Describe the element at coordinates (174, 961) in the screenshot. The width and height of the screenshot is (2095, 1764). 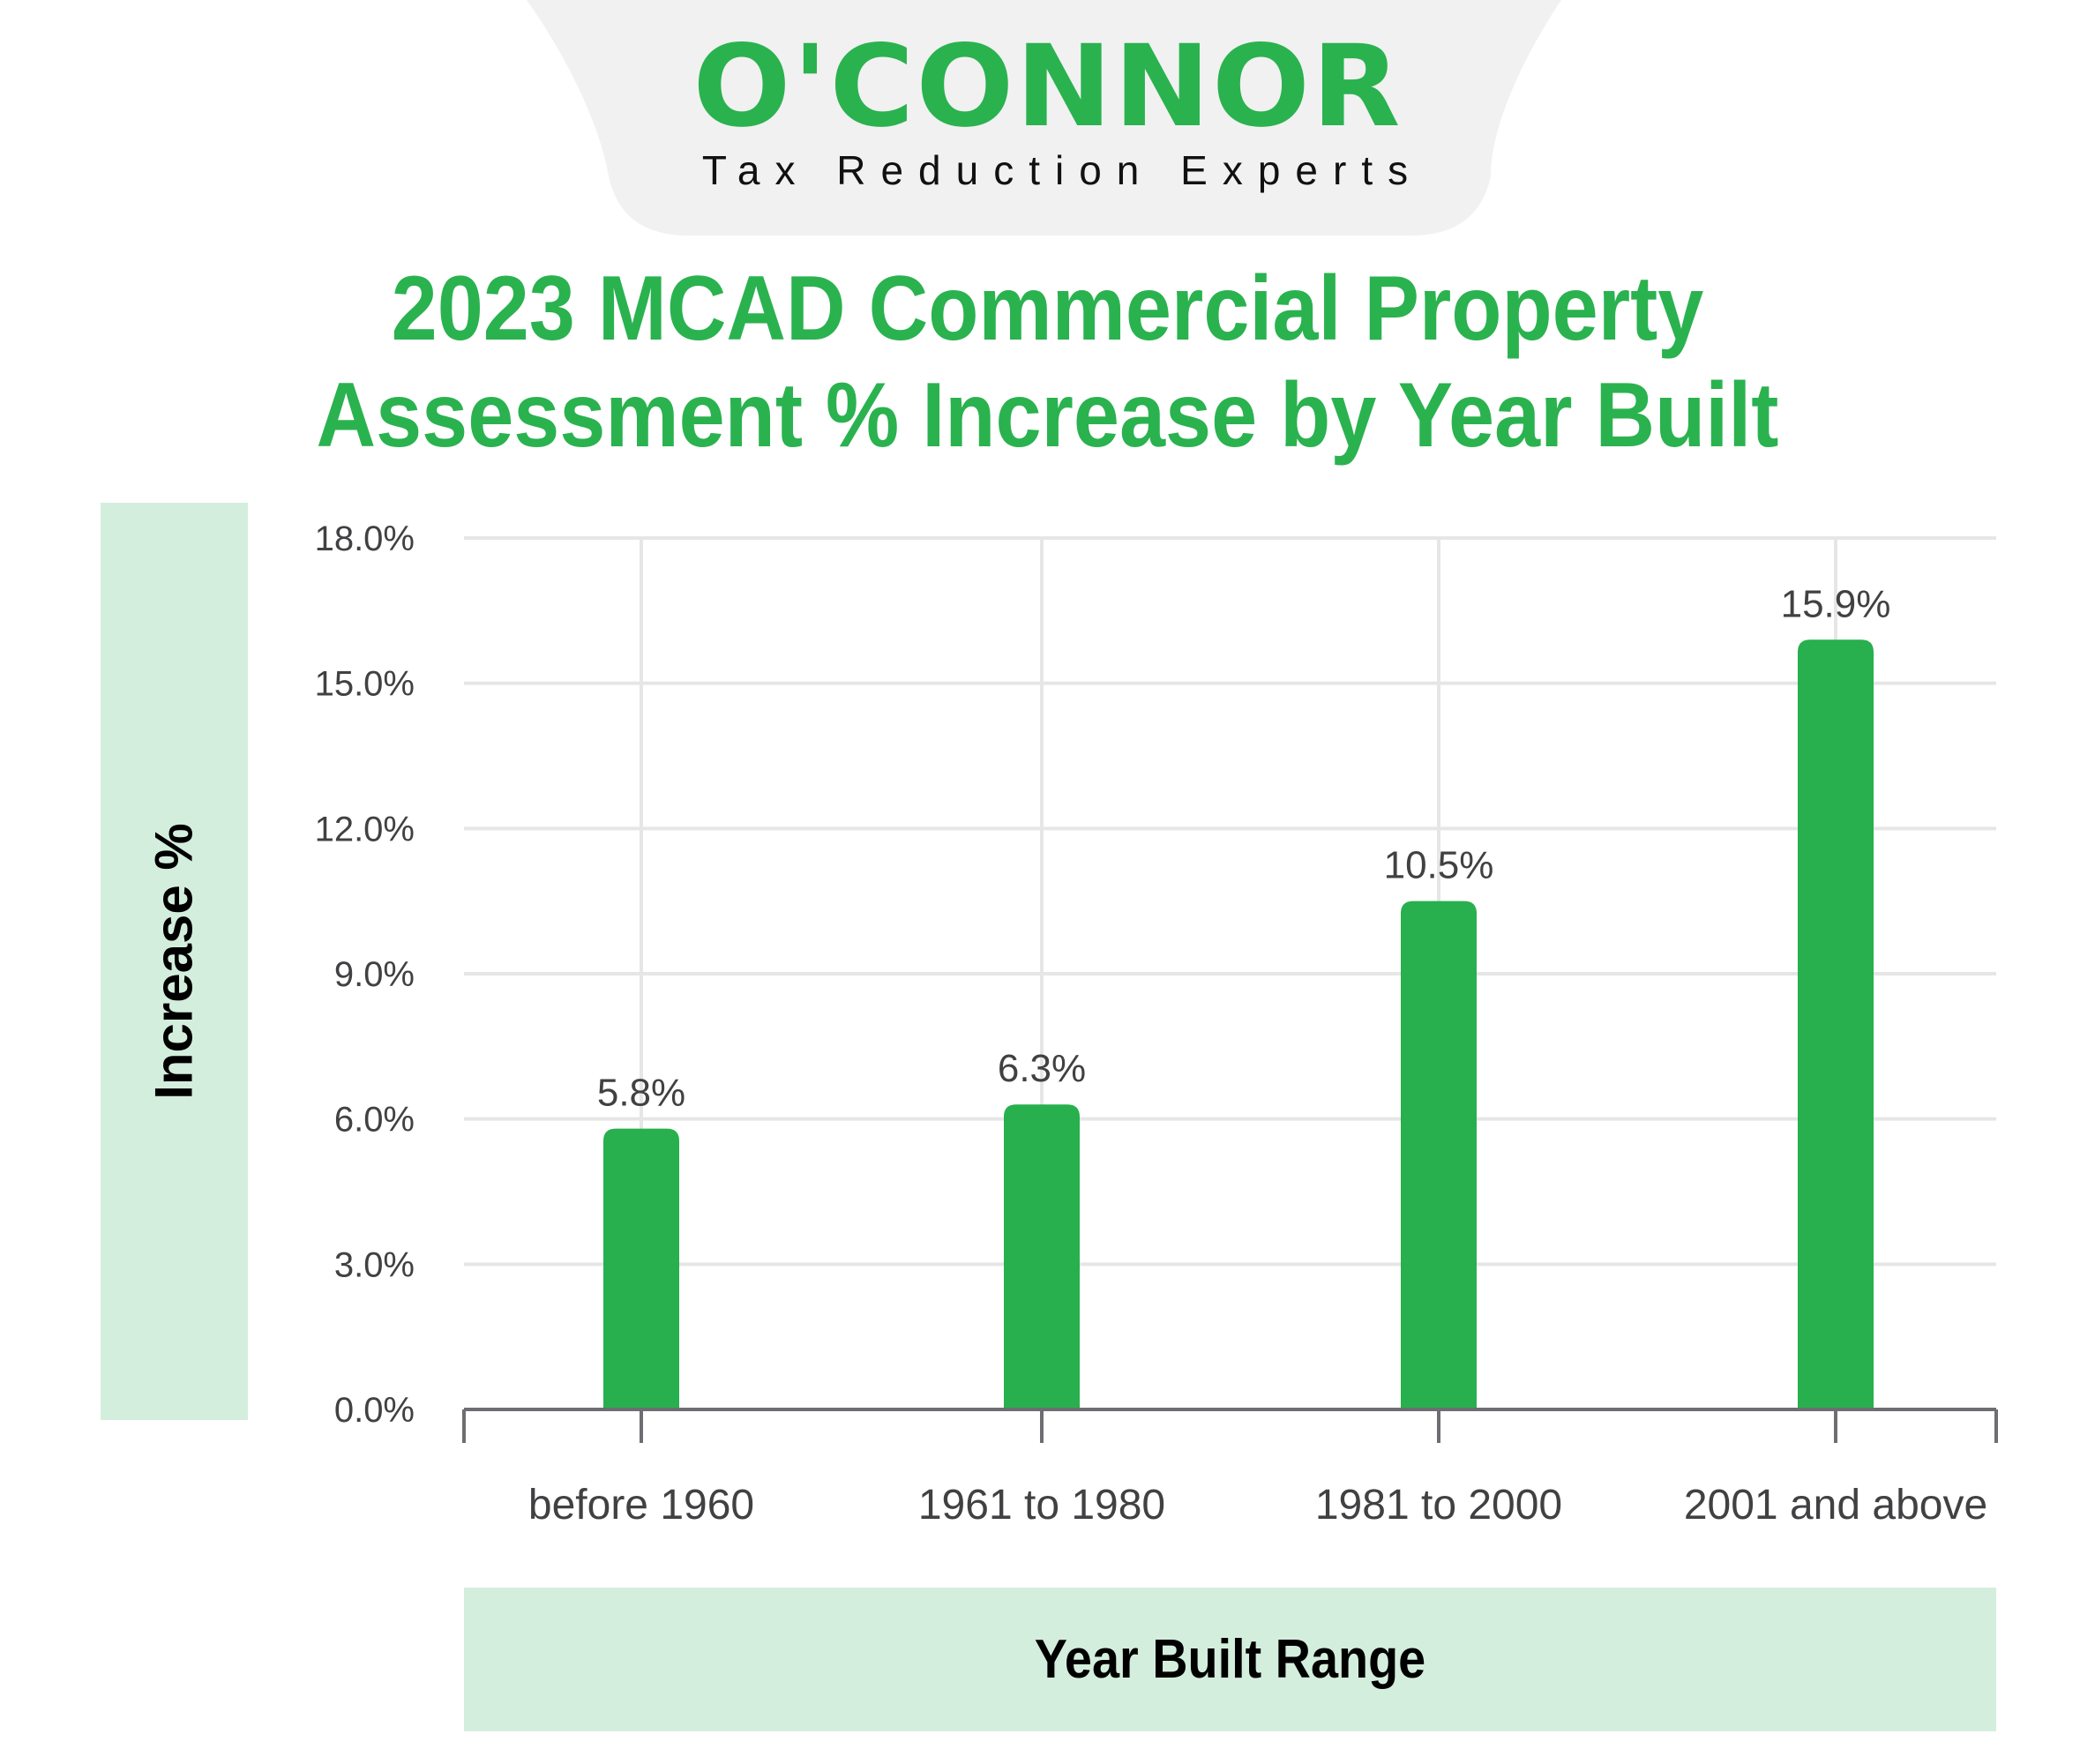
I see `y-axis-label-band` at that location.